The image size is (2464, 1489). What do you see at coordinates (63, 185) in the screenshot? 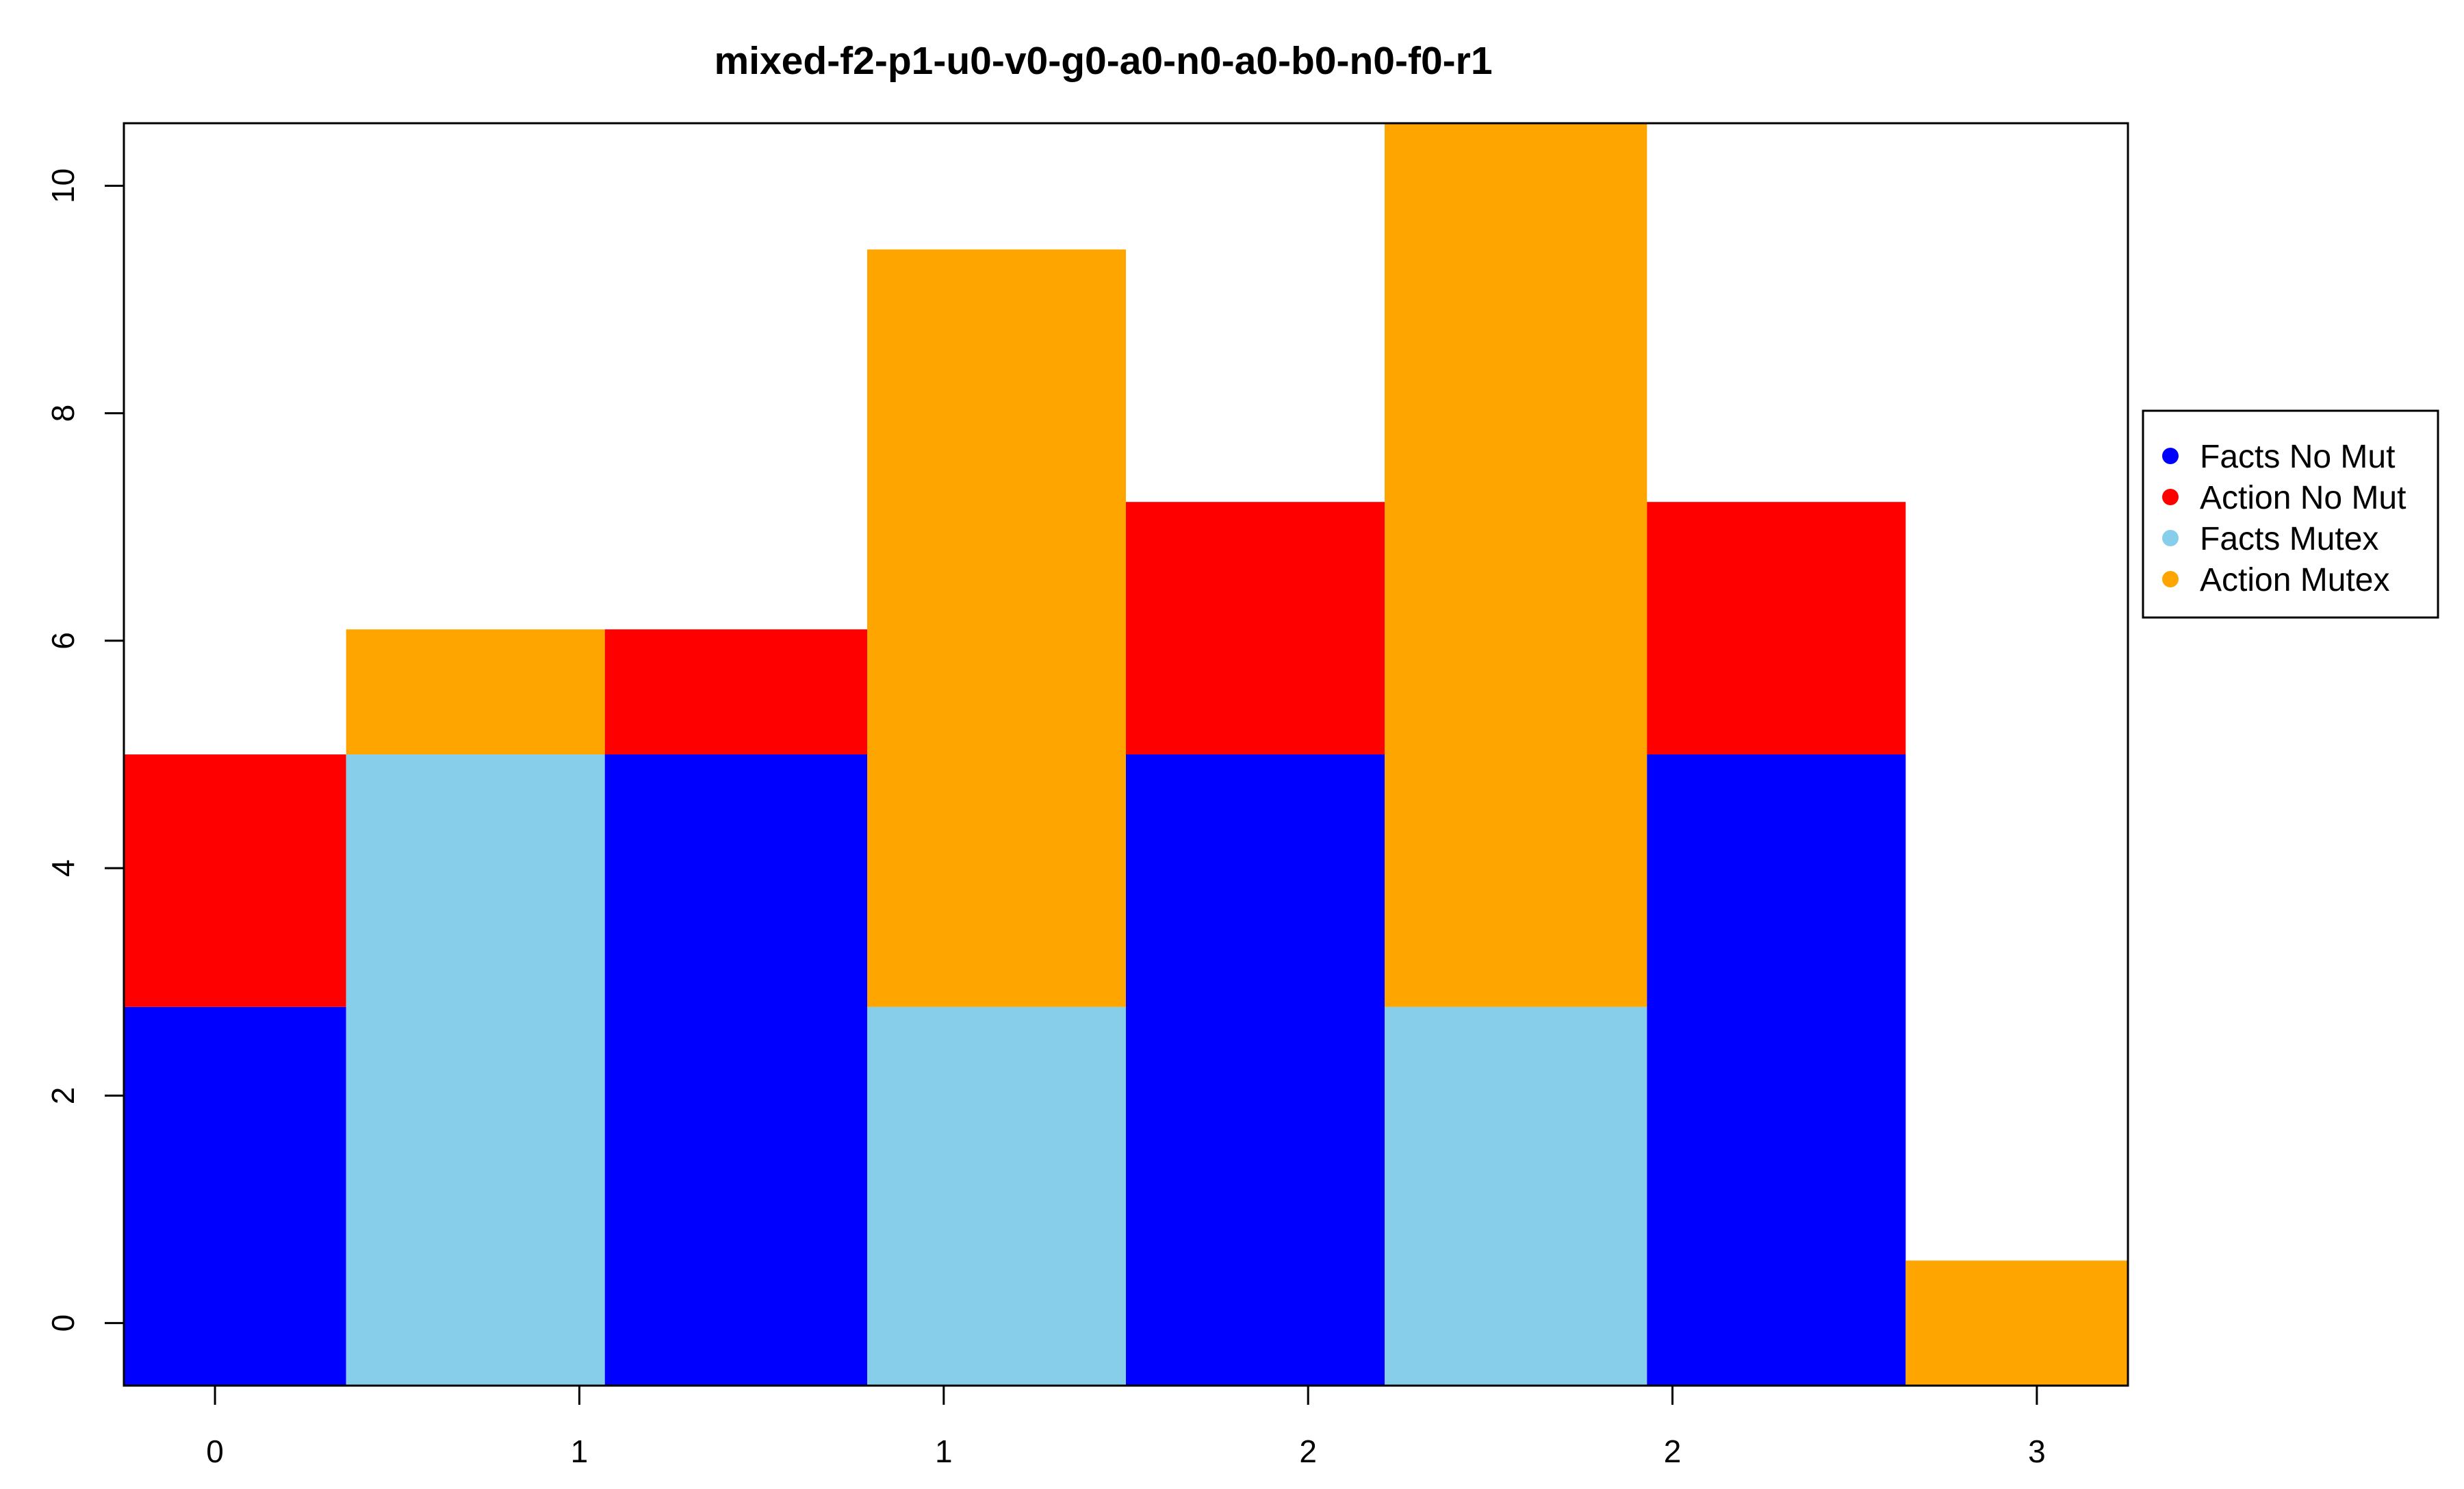
I see `y-tick-label: 10` at bounding box center [63, 185].